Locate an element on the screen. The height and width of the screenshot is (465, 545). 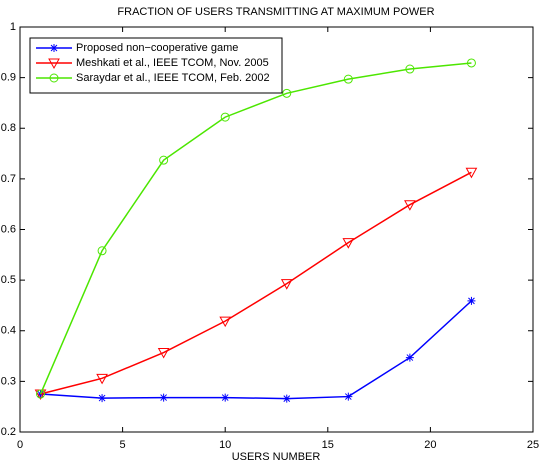
x-tick-label: 5 is located at coordinates (123, 445).